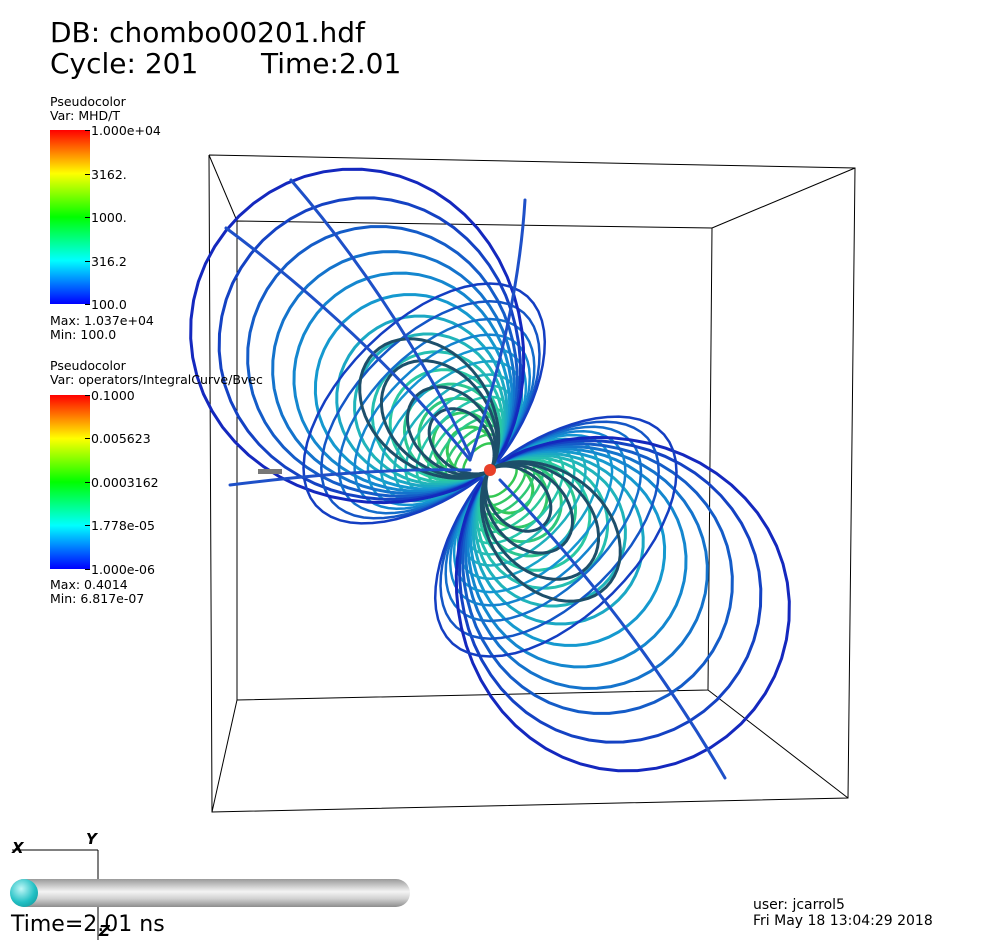 The height and width of the screenshot is (945, 1005). I want to click on legend-variable: Var: operators/IntegralCurve/Bvec, so click(156, 379).